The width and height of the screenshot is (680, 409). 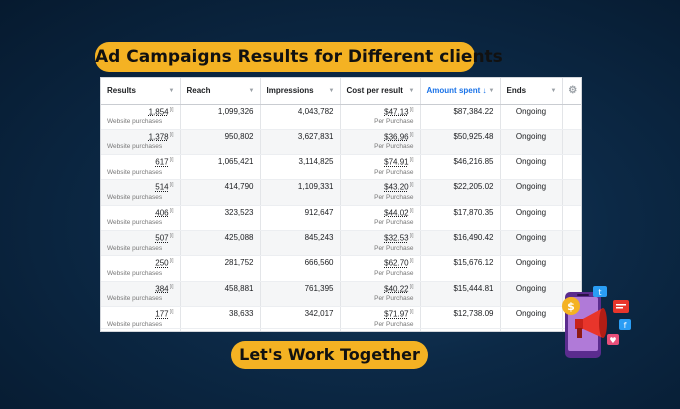 What do you see at coordinates (460, 167) in the screenshot?
I see `amount-spent-cell: $46,216.85` at bounding box center [460, 167].